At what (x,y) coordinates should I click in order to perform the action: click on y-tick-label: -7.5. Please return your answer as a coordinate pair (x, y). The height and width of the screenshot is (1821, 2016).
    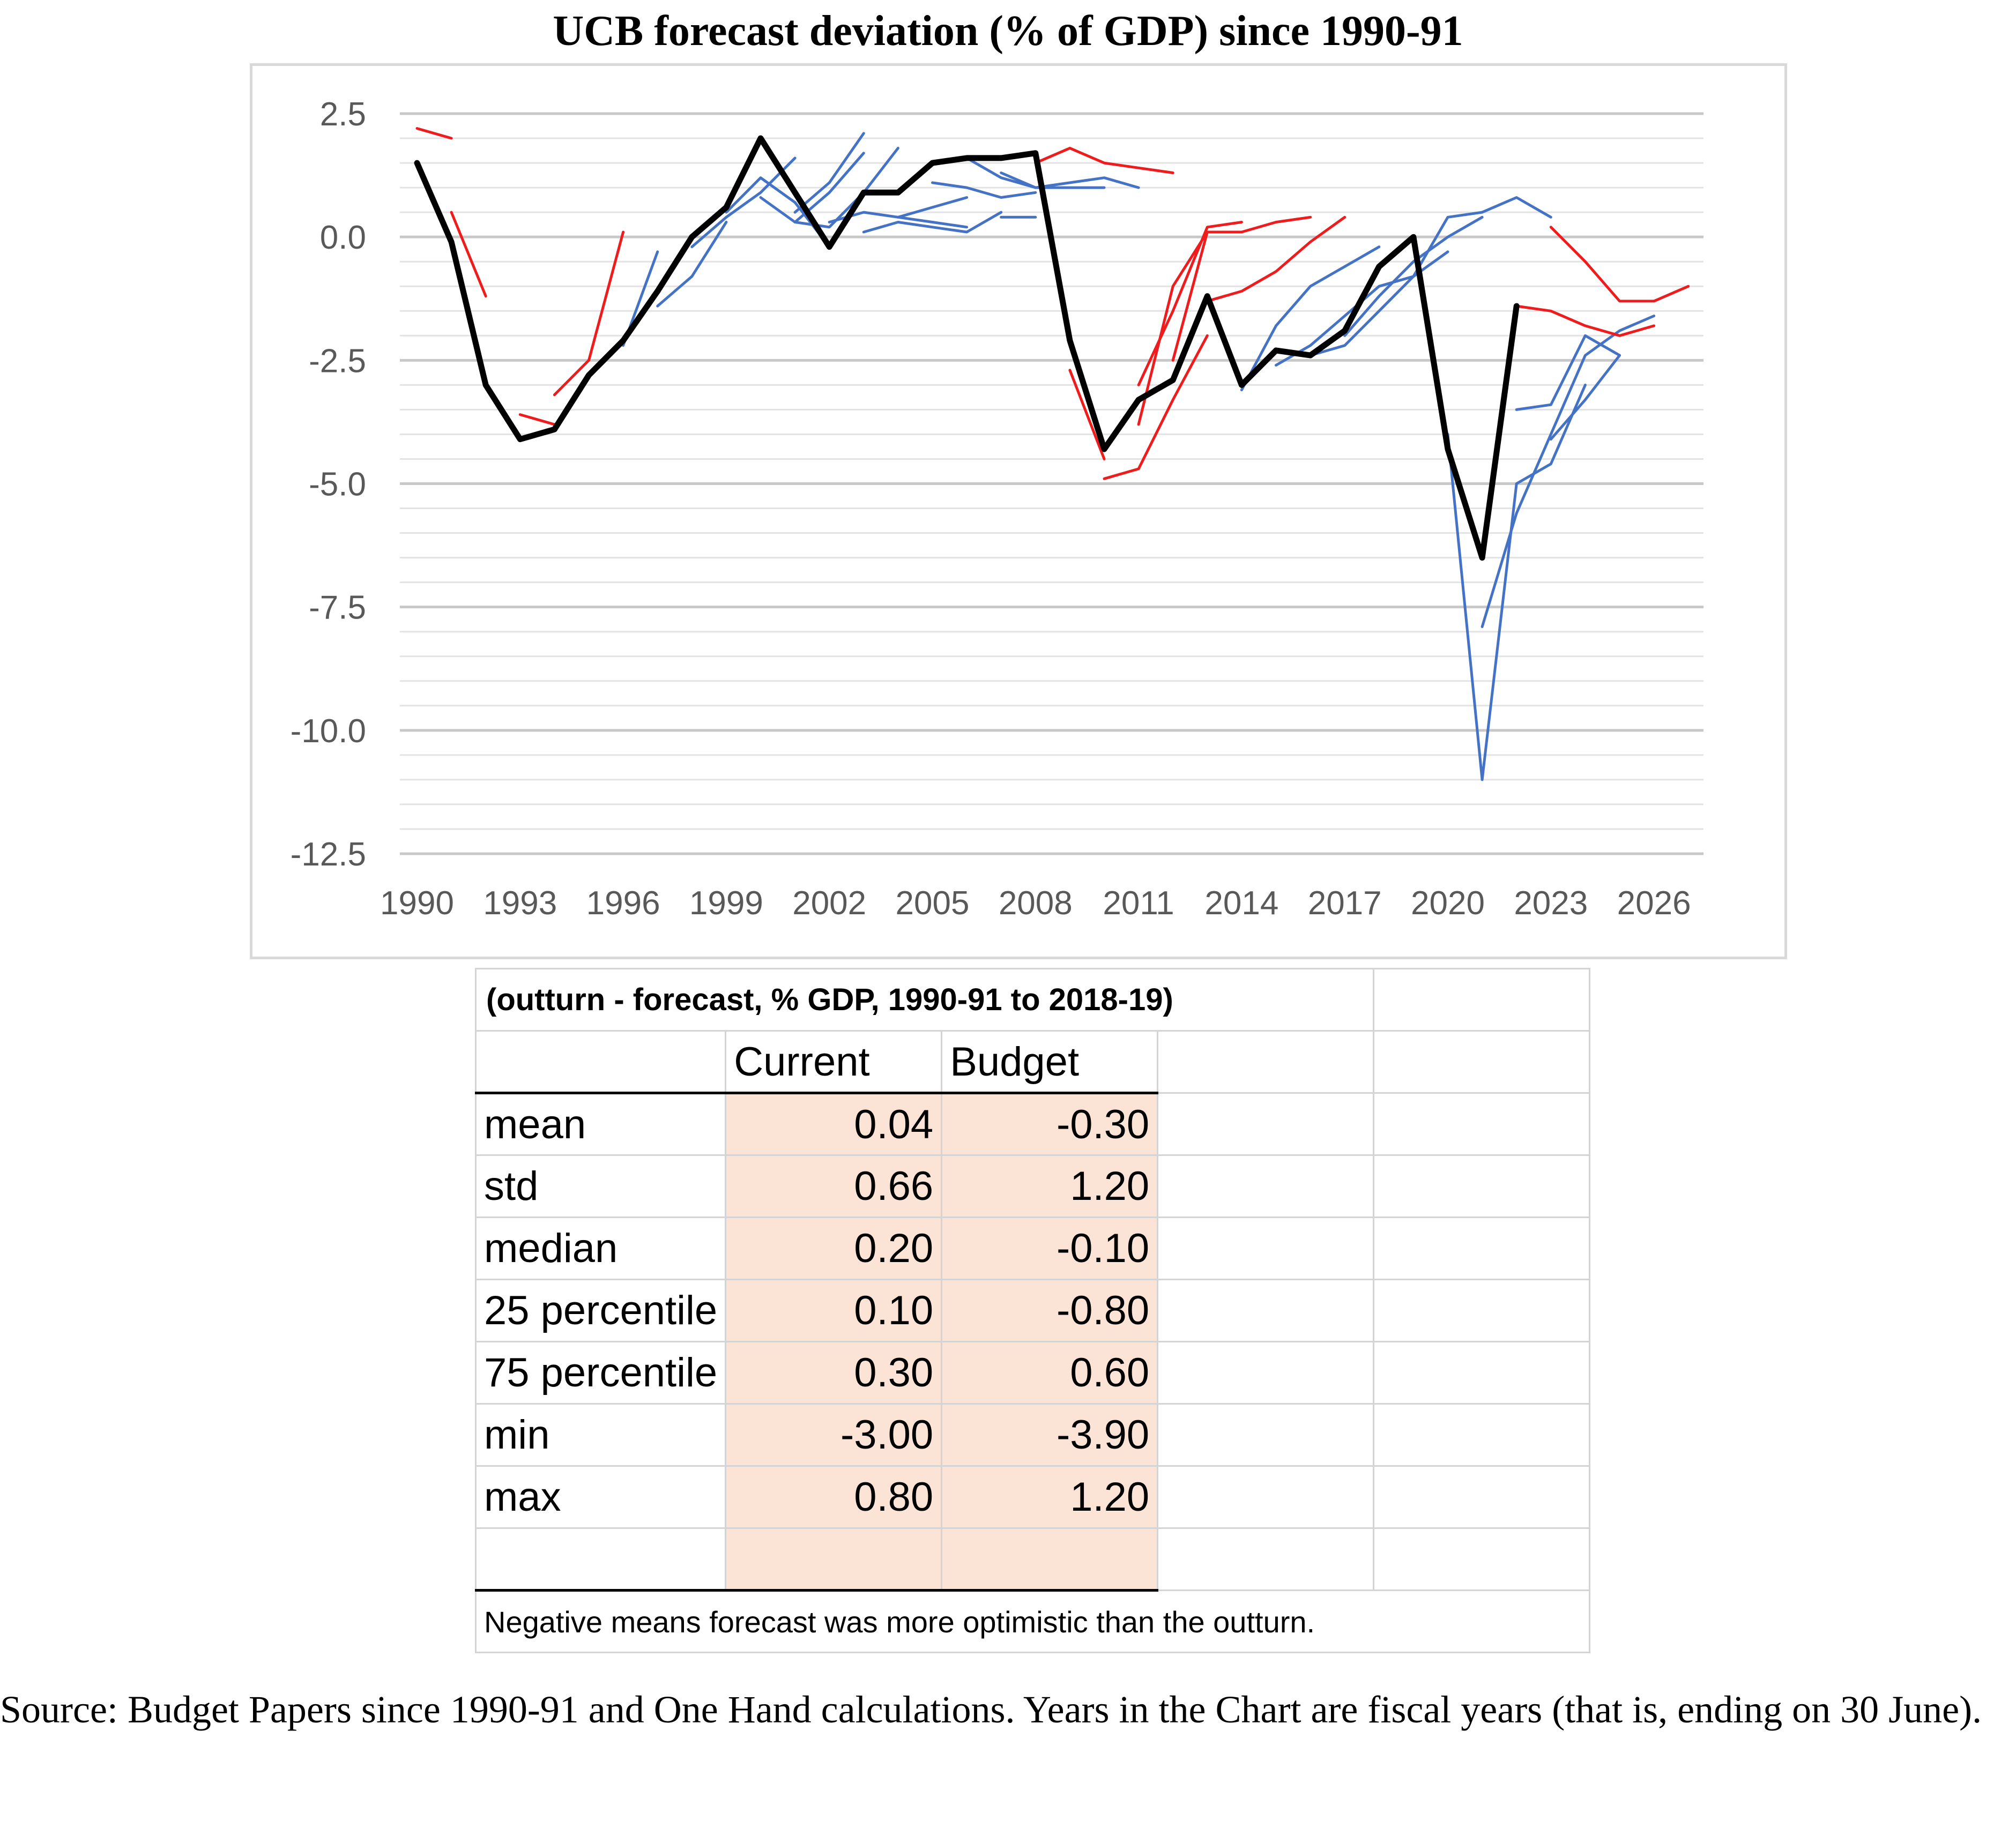
    Looking at the image, I should click on (338, 607).